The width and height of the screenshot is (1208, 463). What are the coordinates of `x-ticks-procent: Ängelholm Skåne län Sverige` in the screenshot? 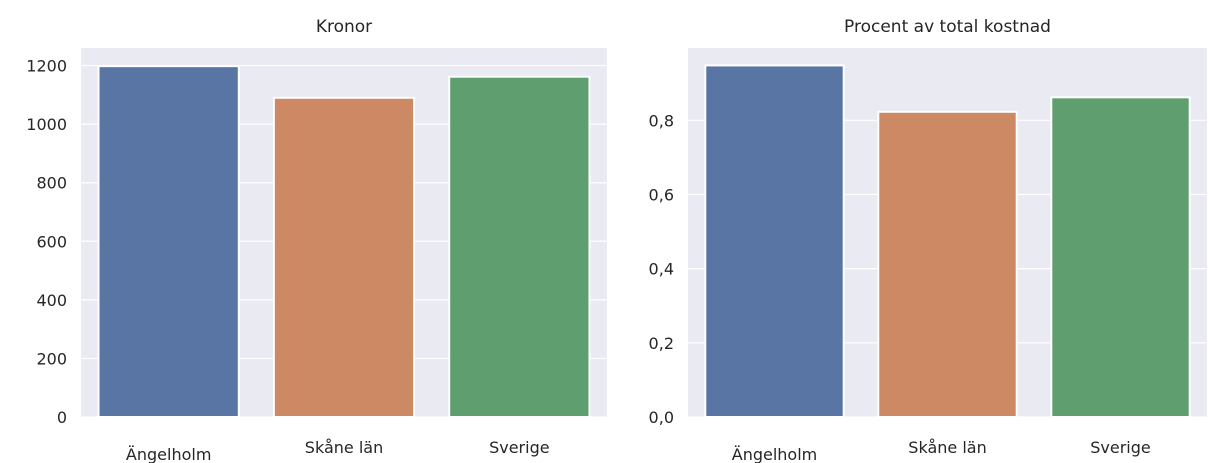 It's located at (941, 450).